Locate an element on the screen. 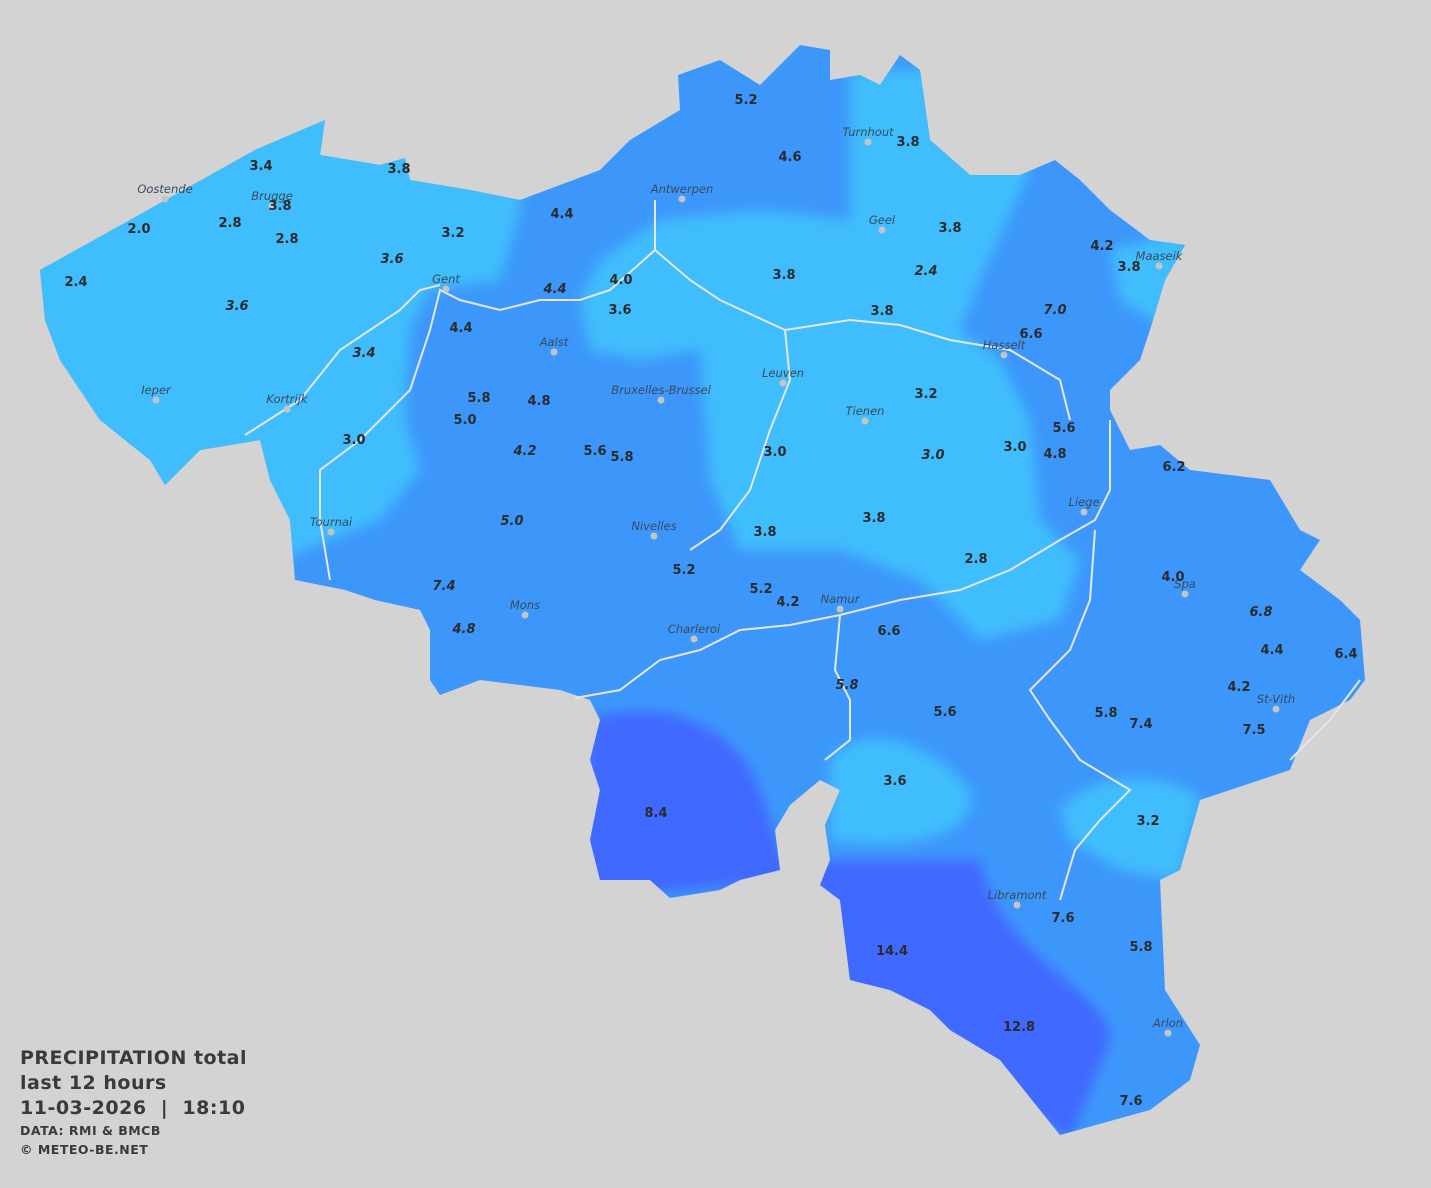 The height and width of the screenshot is (1188, 1431). city-label: Nivelles is located at coordinates (653, 526).